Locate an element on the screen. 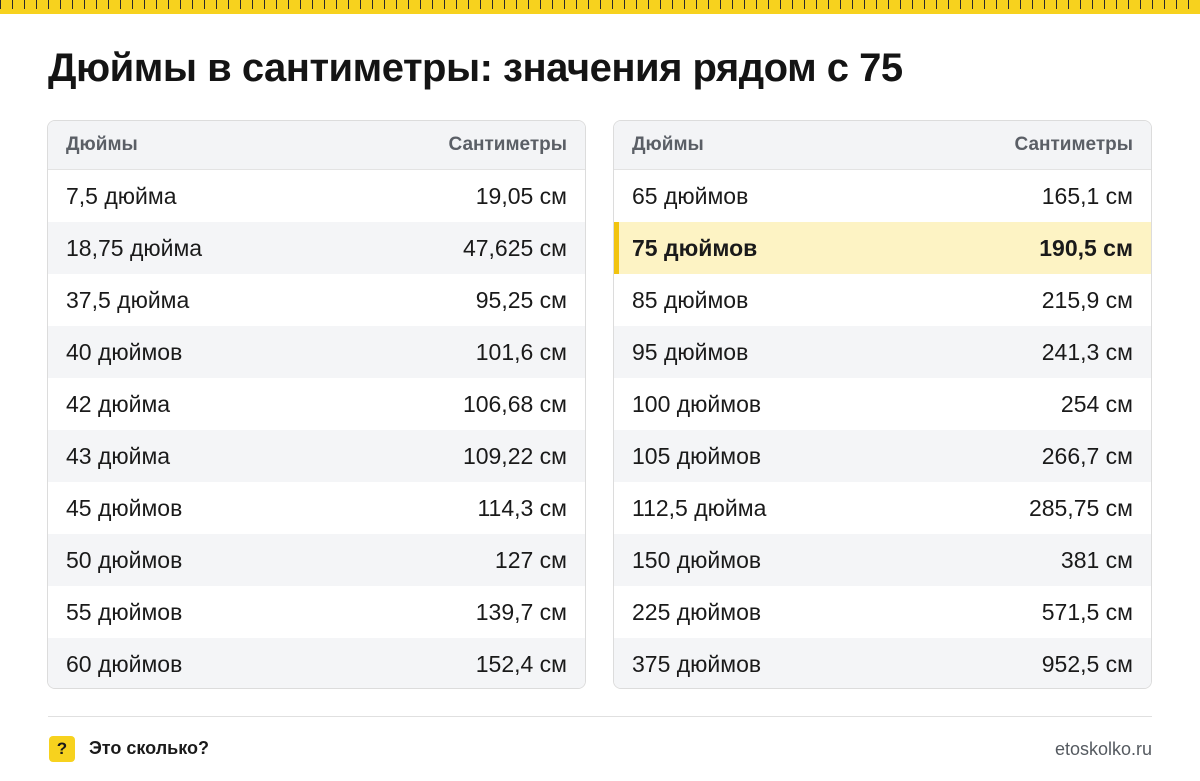  cell-cm: 114,3 см is located at coordinates (522, 507).